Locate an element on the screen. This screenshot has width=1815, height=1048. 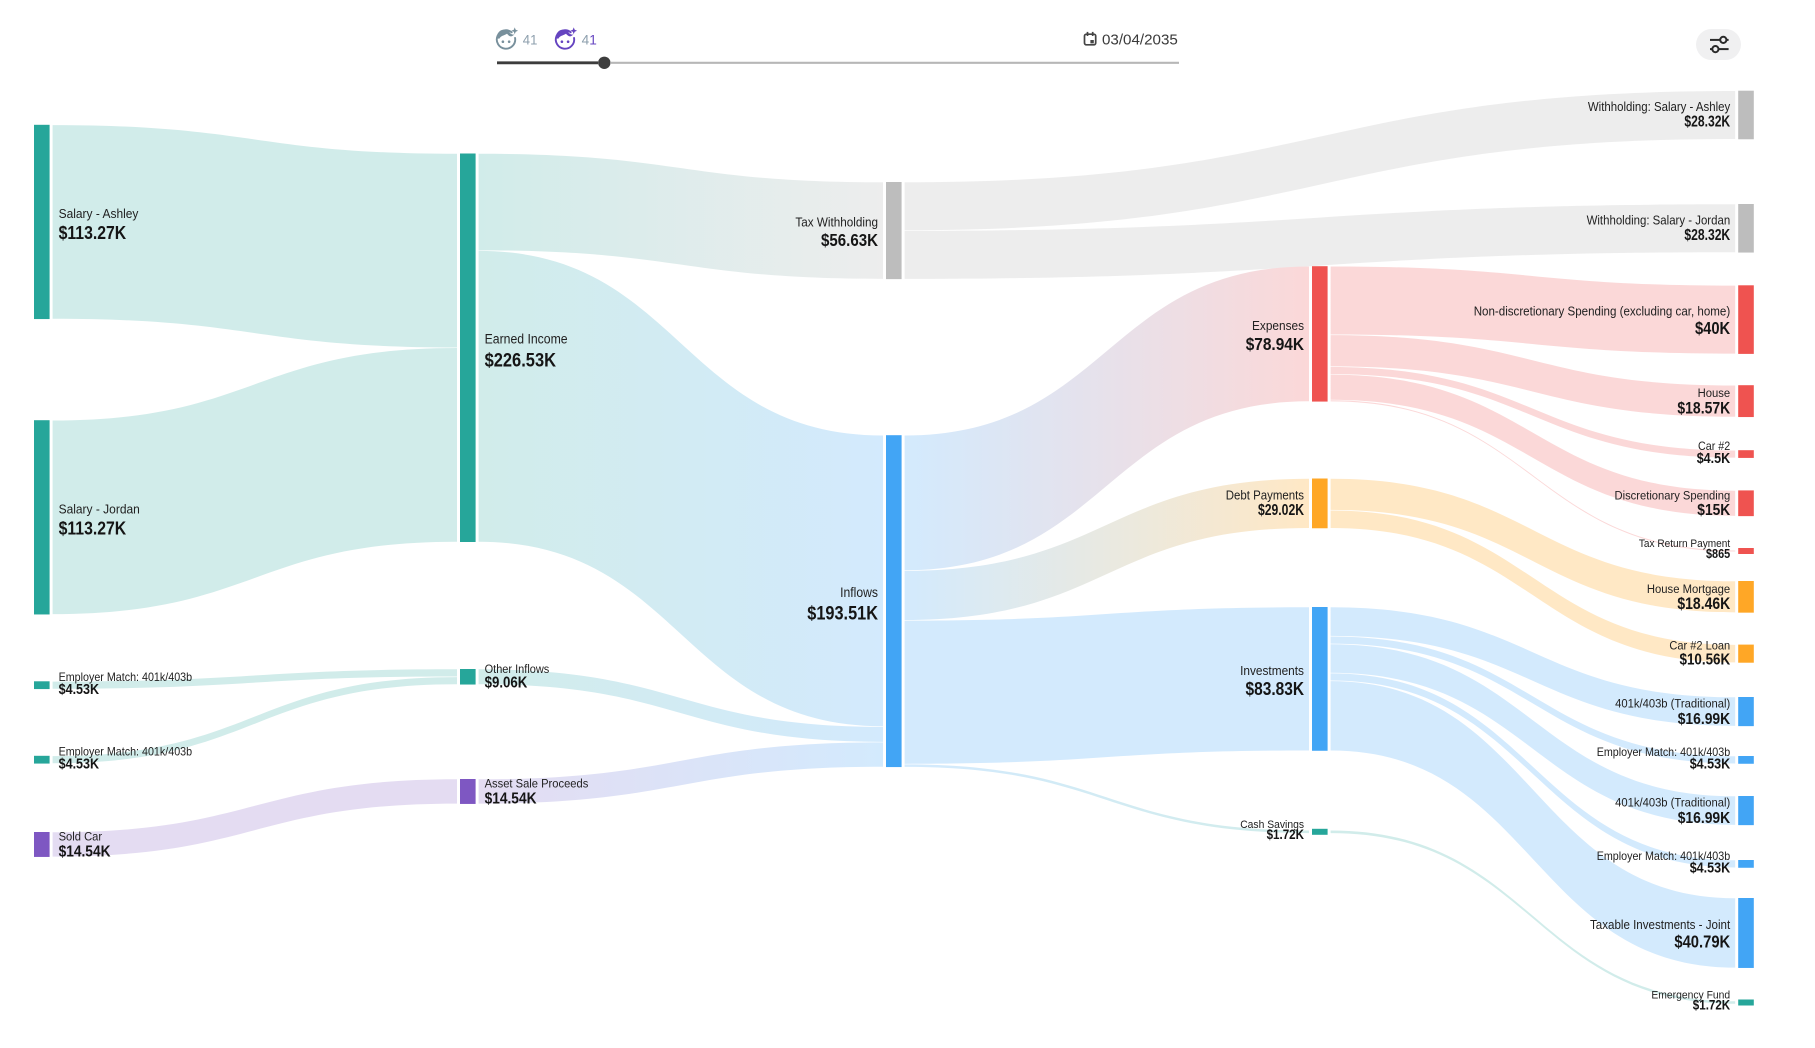
svg-text: Salary - Ashley is located at coordinates (99, 213).